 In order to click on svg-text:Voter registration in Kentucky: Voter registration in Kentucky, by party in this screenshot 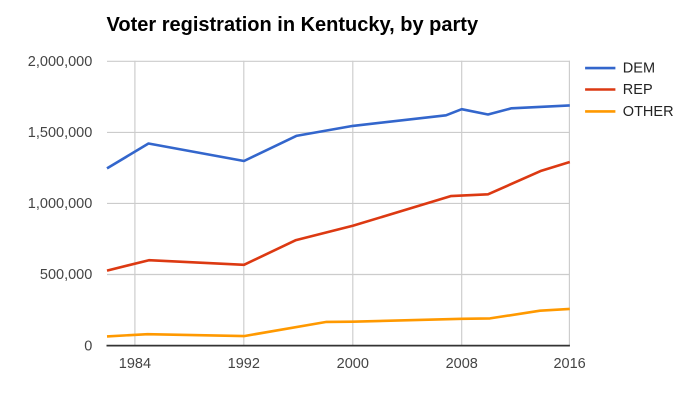, I will do `click(293, 25)`.